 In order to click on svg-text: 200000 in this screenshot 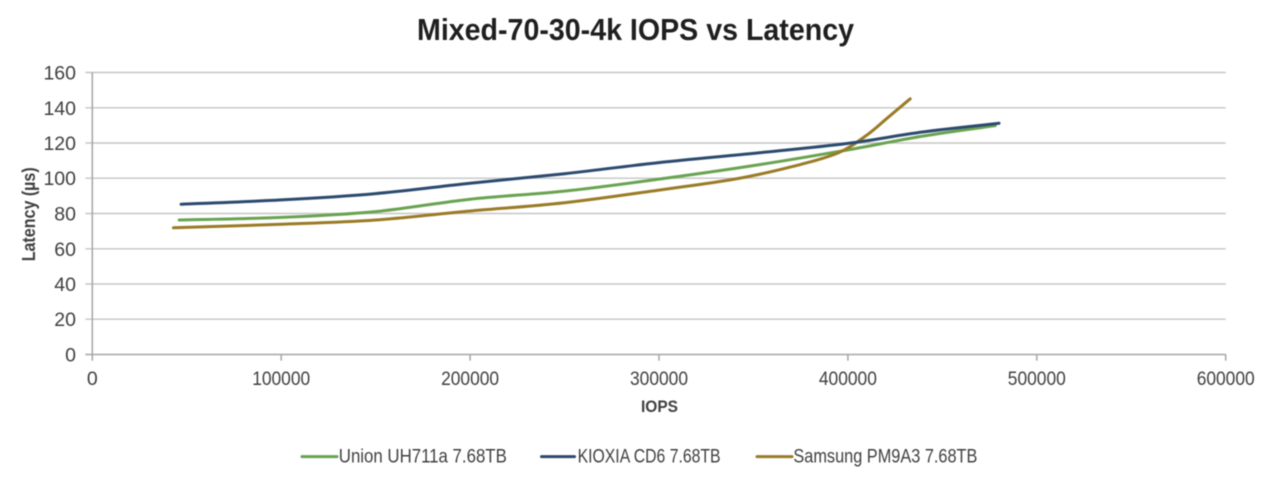, I will do `click(470, 379)`.